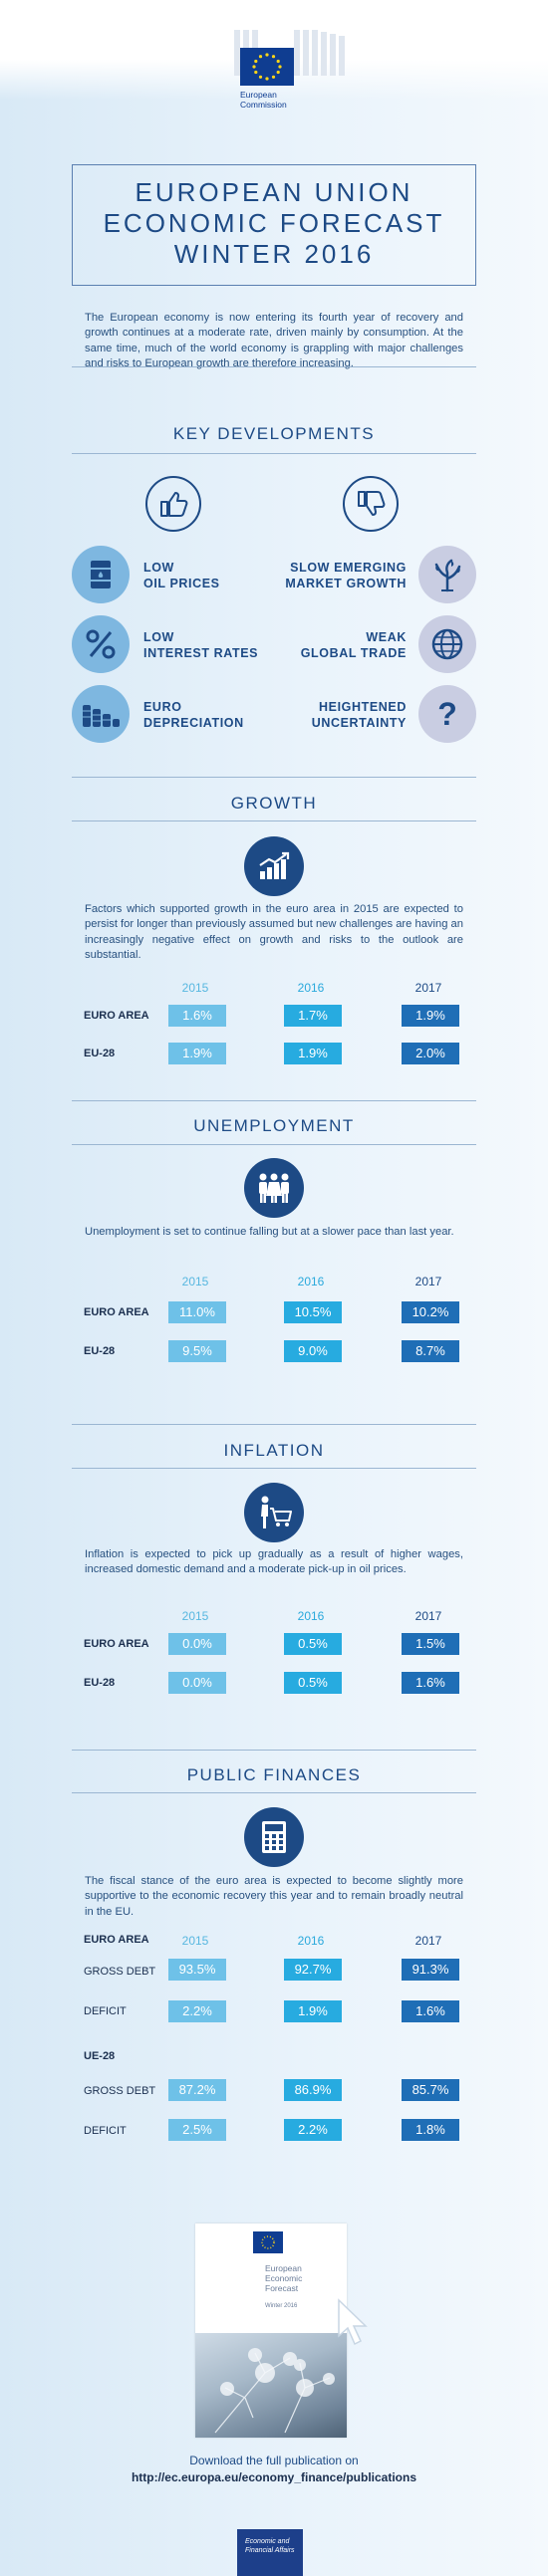 This screenshot has width=548, height=2576. What do you see at coordinates (197, 1970) in the screenshot?
I see `value-cell: 93.5%` at bounding box center [197, 1970].